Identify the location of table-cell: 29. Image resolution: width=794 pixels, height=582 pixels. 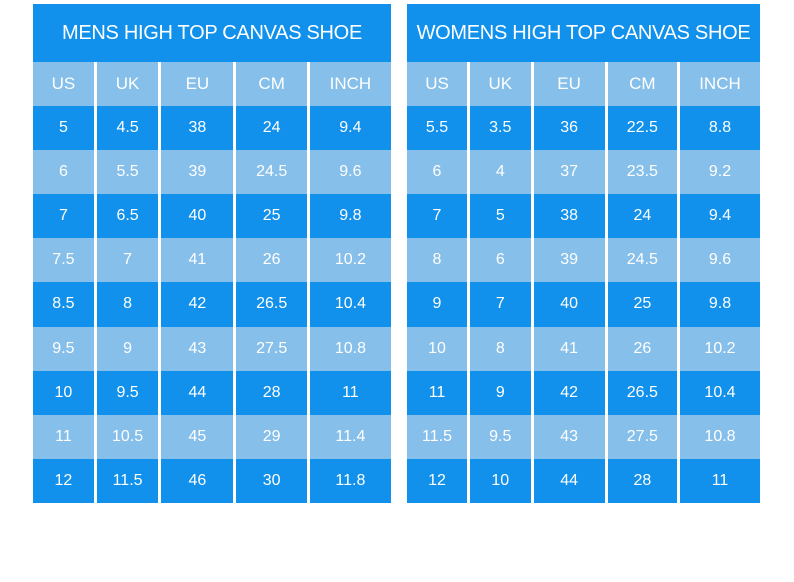
(269, 436).